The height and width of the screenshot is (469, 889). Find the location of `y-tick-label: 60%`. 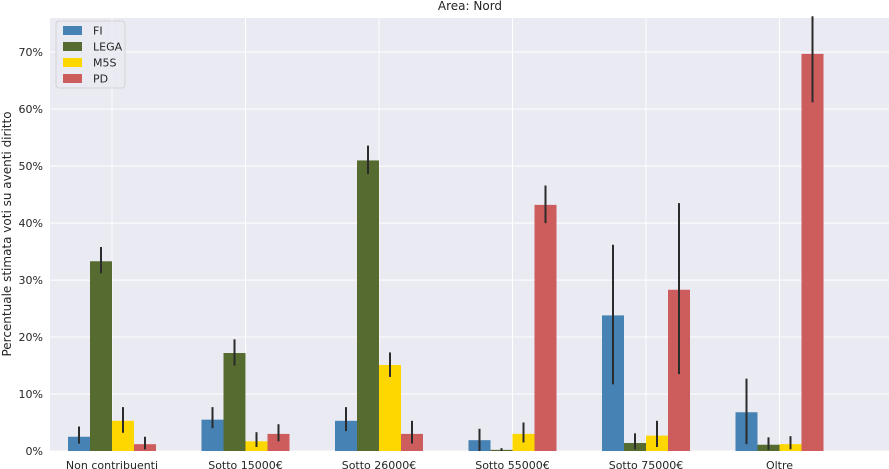

y-tick-label: 60% is located at coordinates (31, 109).